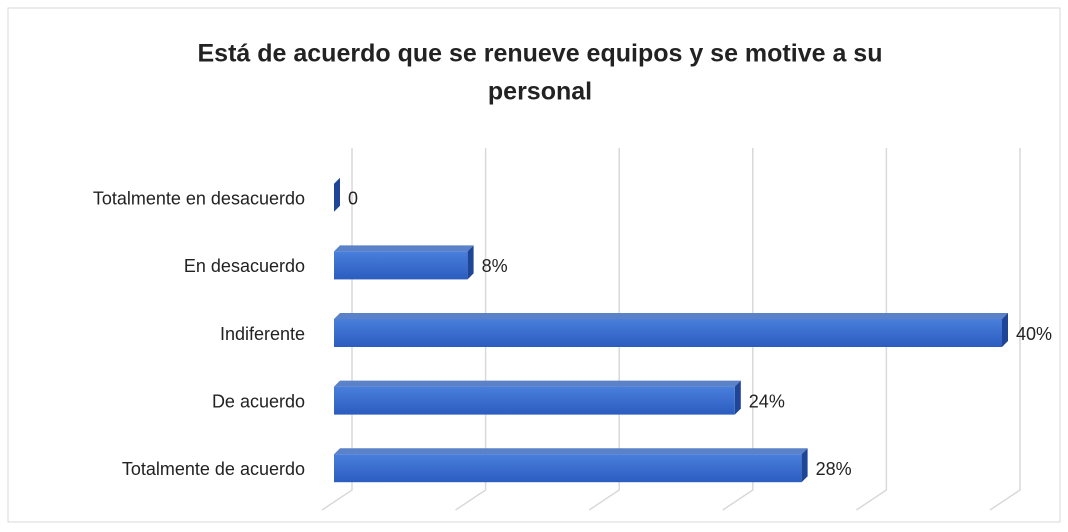 Image resolution: width=1068 pixels, height=532 pixels. What do you see at coordinates (244, 266) in the screenshot?
I see `category-label: En desacuerdo` at bounding box center [244, 266].